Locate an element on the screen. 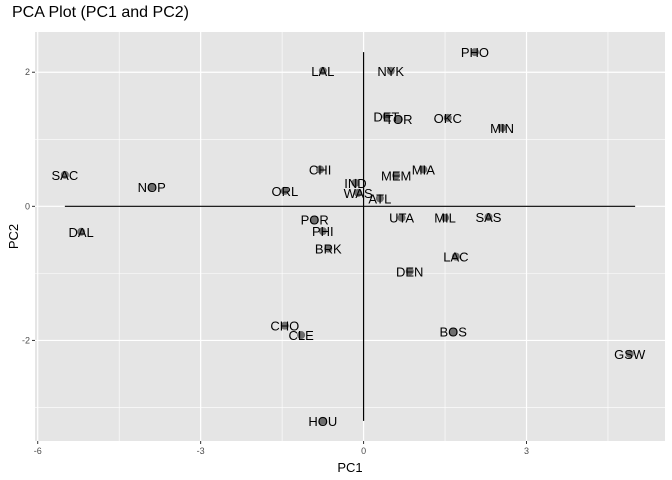 Image resolution: width=672 pixels, height=480 pixels. point-bos is located at coordinates (453, 331).